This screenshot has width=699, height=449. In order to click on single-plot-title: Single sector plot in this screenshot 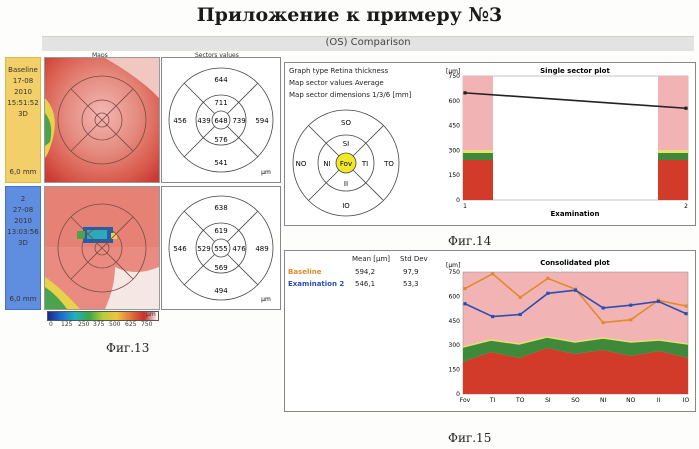, I will do `click(575, 71)`.